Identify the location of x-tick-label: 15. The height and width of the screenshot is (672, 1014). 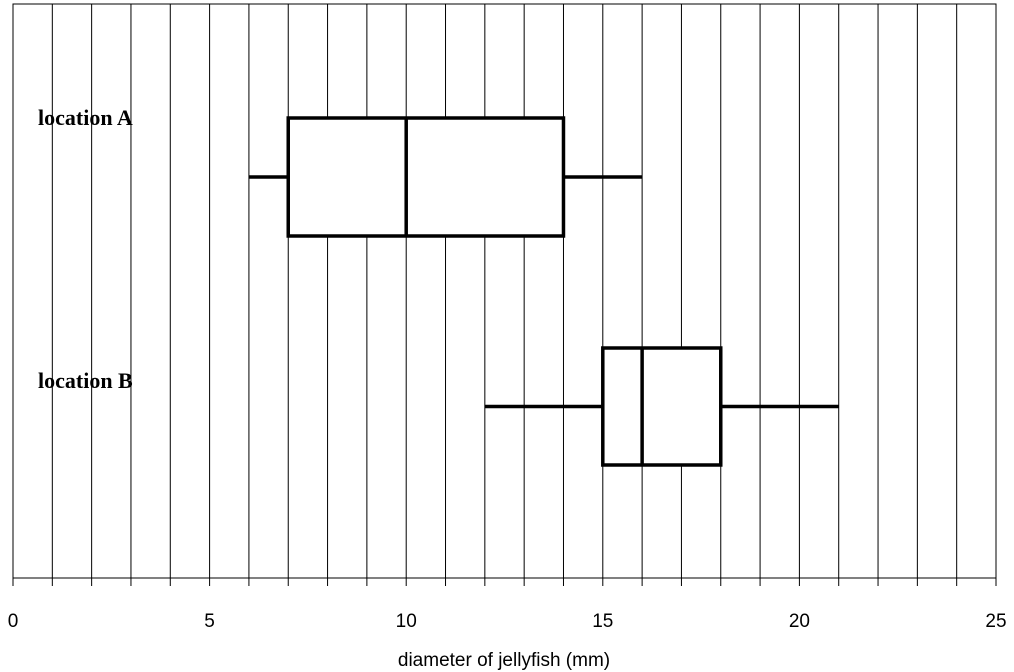
(602, 621).